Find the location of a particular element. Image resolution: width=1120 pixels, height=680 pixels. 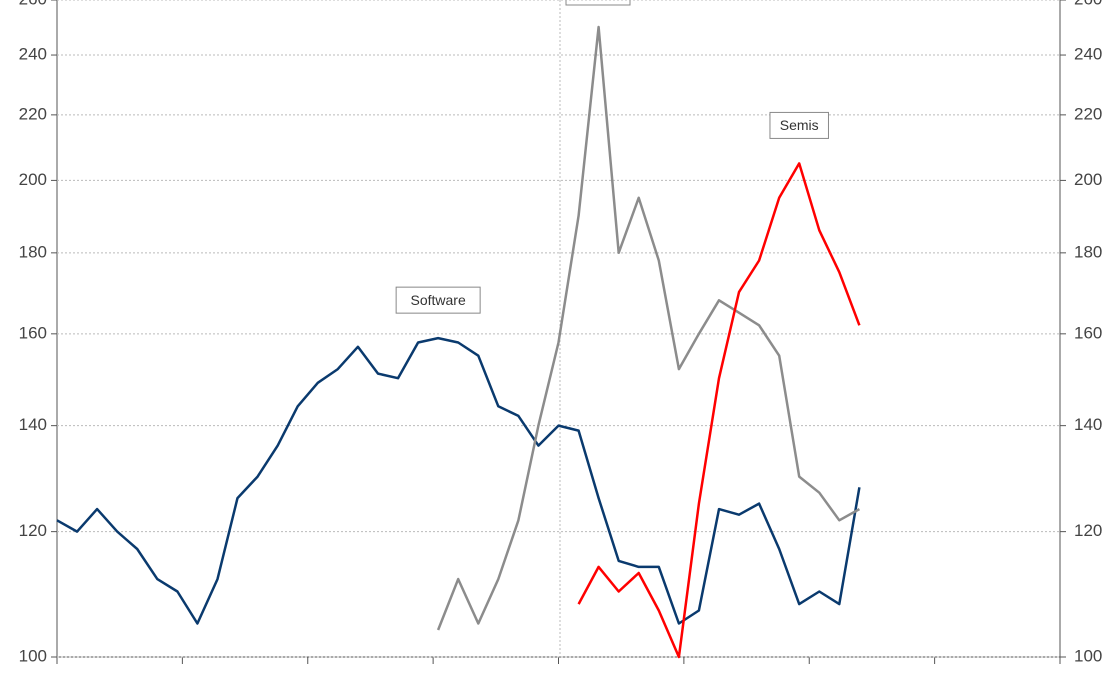

y-tick-label: 240 is located at coordinates (33, 54).